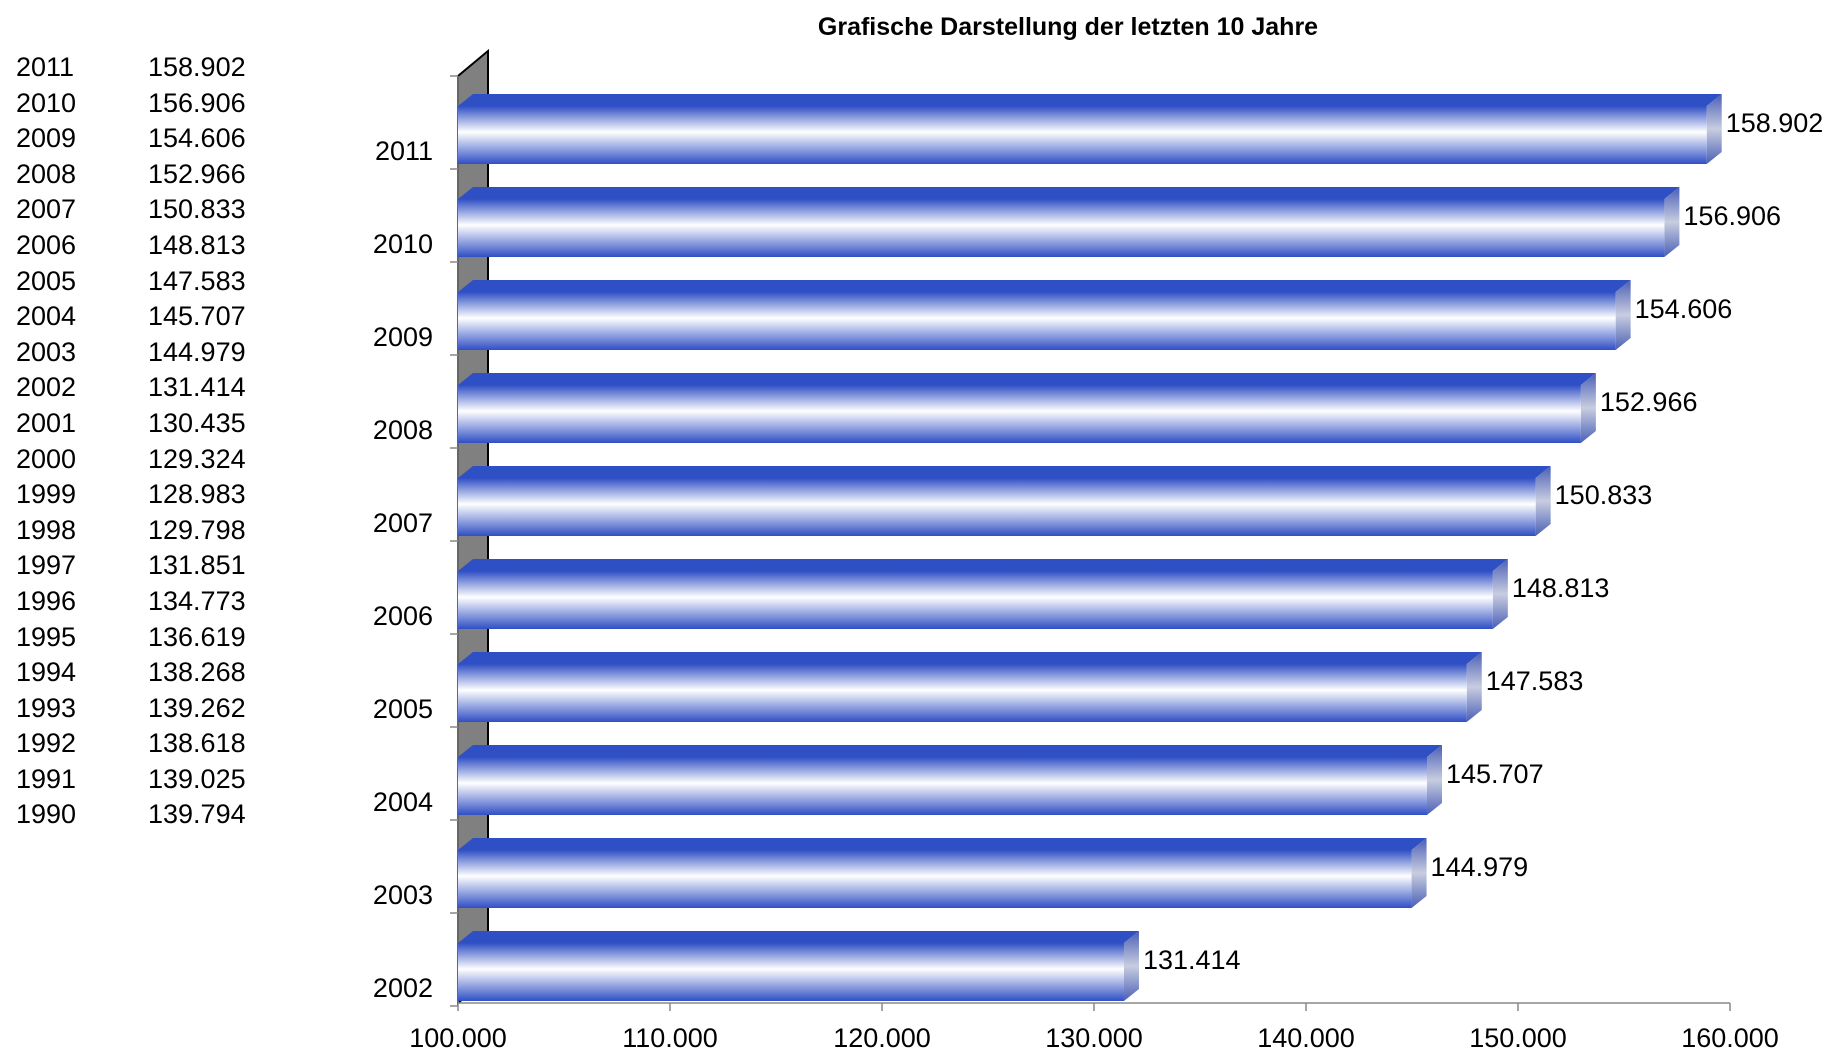 This screenshot has width=1841, height=1050. I want to click on data-label: 156.906, so click(1732, 216).